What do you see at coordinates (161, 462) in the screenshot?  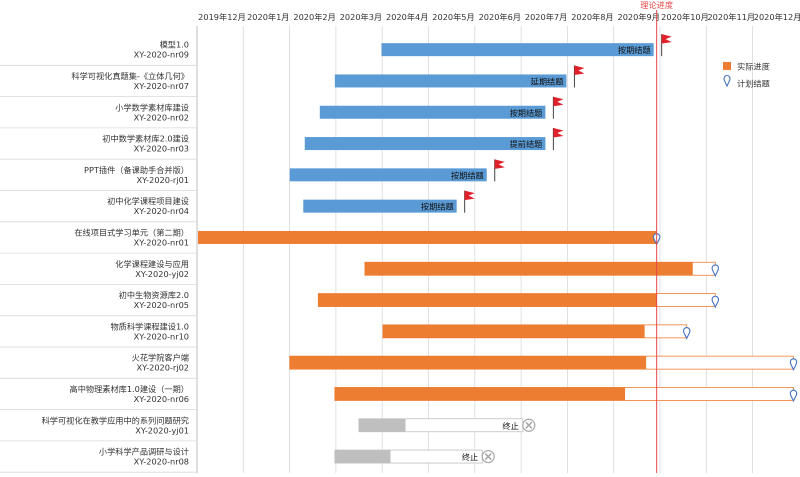 I see `project-code-label: XY-2020-nr08` at bounding box center [161, 462].